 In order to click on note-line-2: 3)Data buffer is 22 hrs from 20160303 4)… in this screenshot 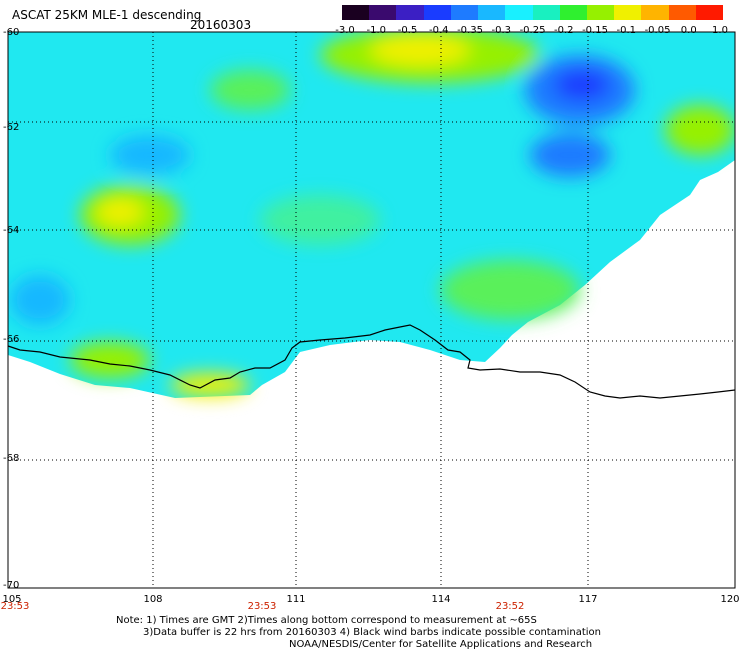, I will do `click(372, 632)`.